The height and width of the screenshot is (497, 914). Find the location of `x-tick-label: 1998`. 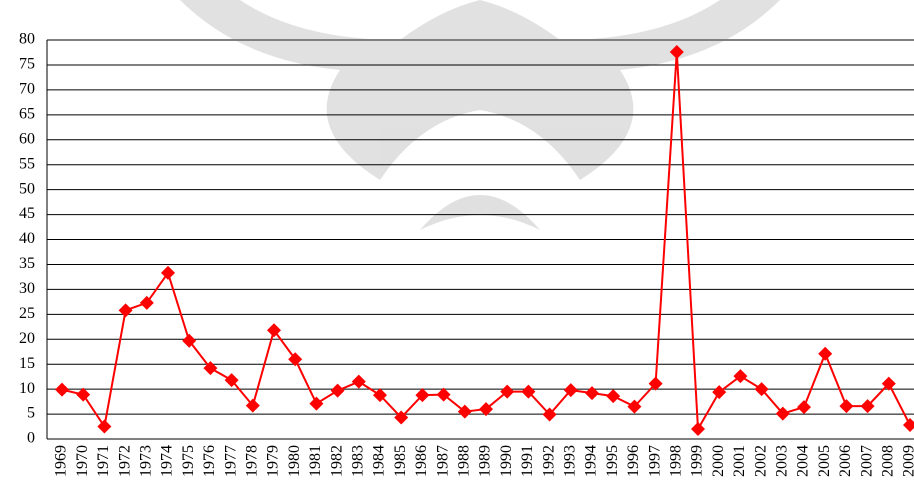

x-tick-label: 1998 is located at coordinates (675, 461).